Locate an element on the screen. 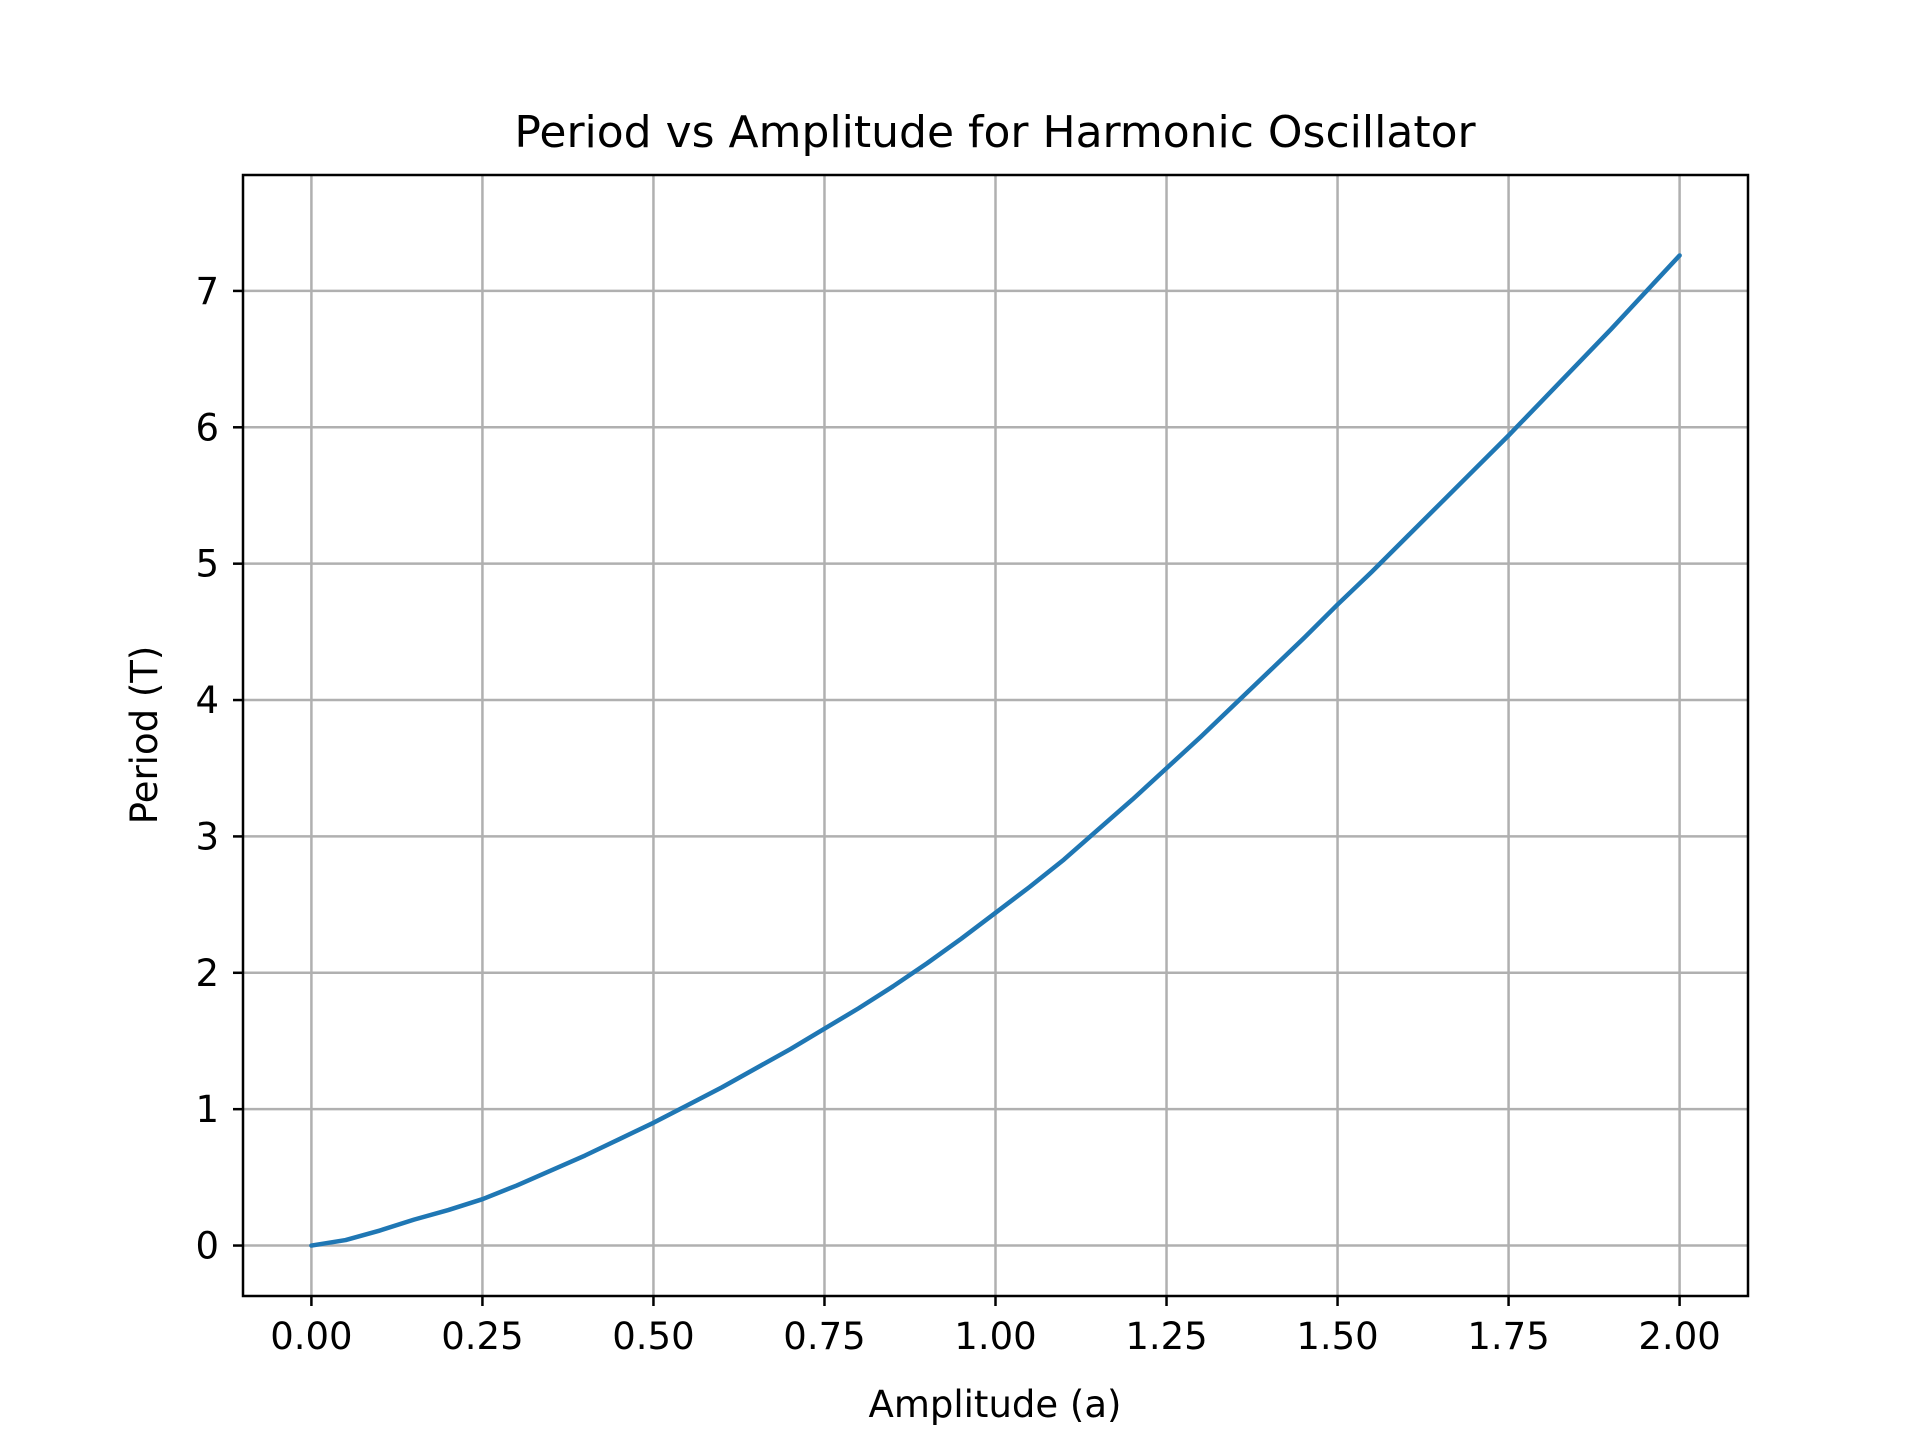  y-tick-label: 4 is located at coordinates (207, 700).